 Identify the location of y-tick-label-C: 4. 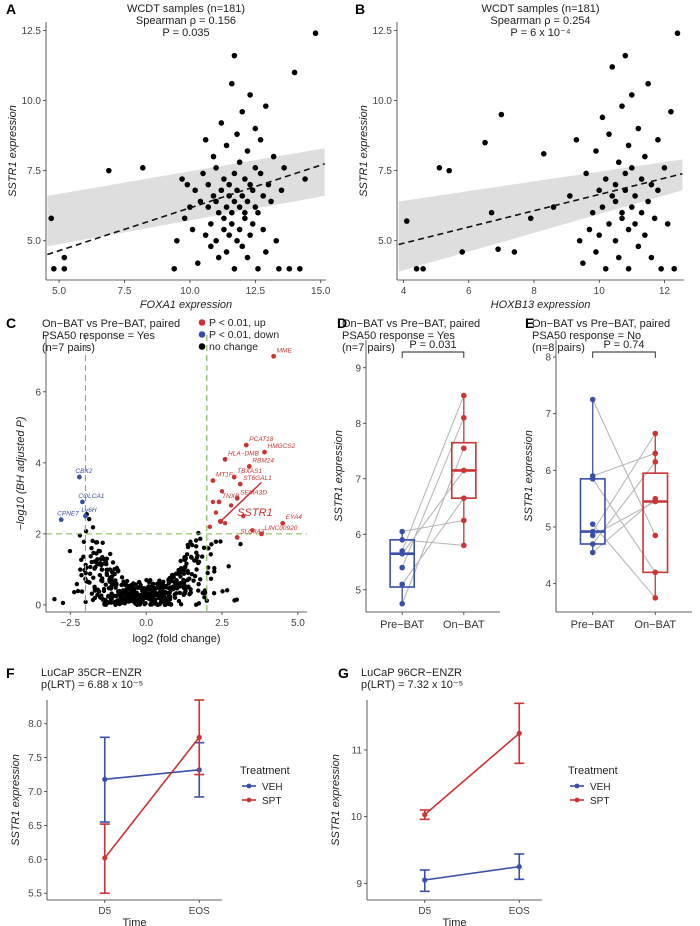
(38, 463).